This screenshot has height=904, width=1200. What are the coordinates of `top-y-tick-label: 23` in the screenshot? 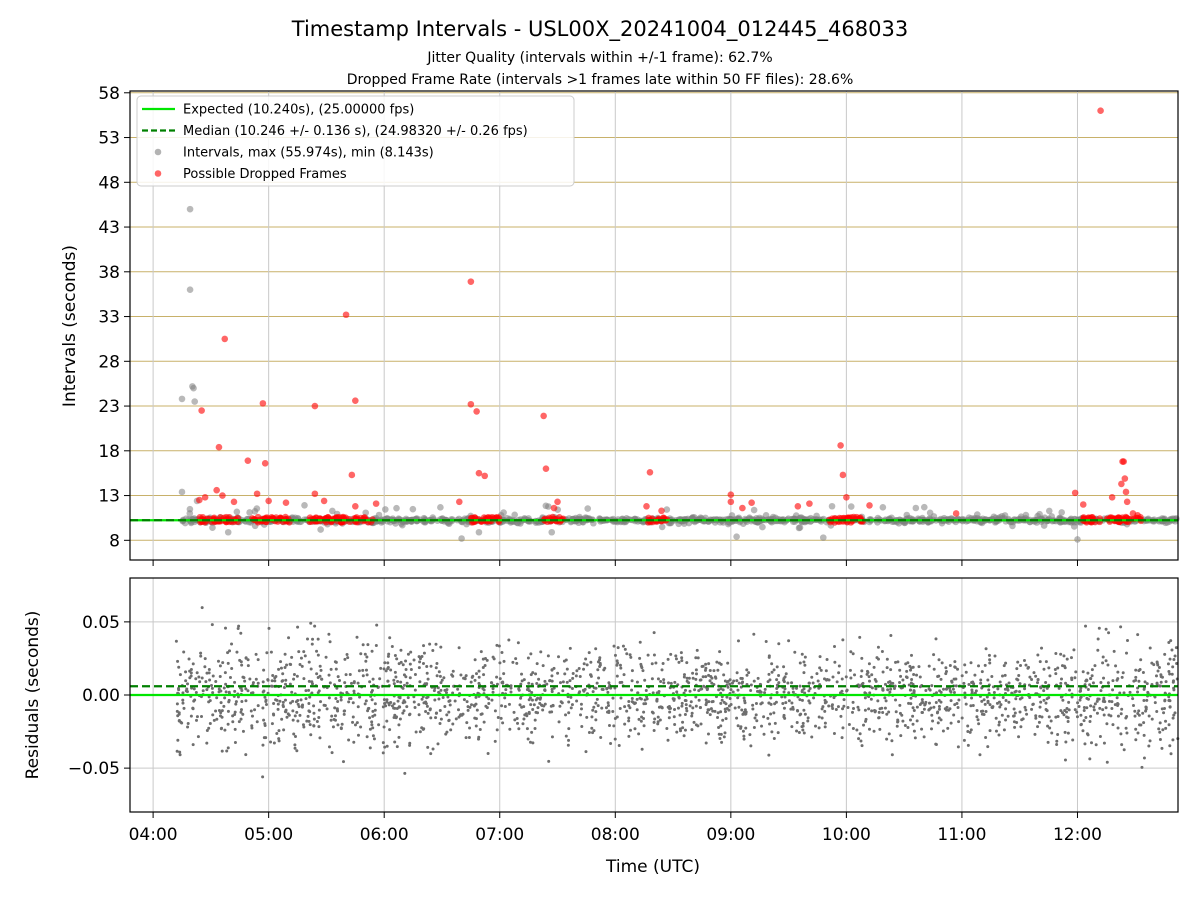 It's located at (109, 407).